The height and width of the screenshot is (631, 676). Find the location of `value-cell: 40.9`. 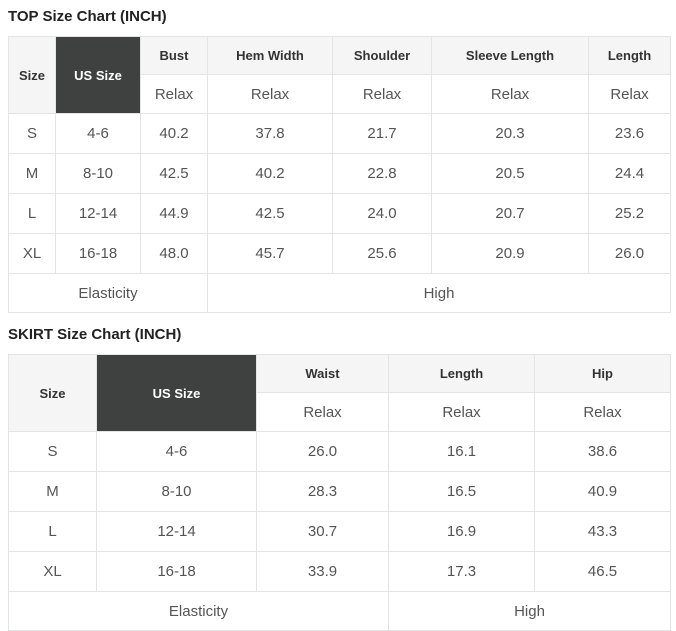

value-cell: 40.9 is located at coordinates (602, 491).